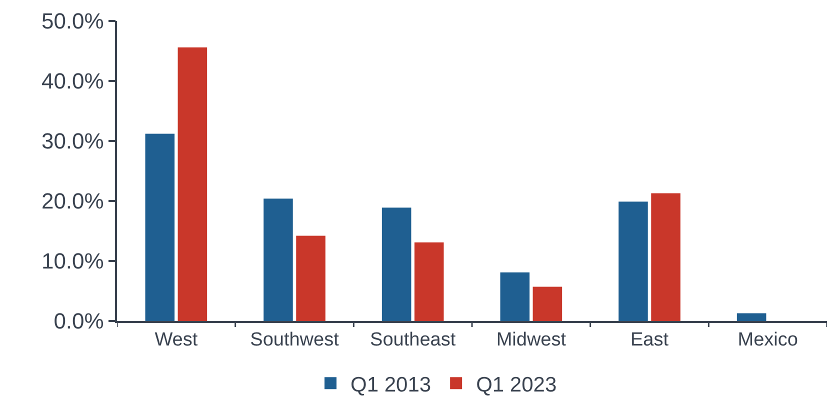  Describe the element at coordinates (531, 340) in the screenshot. I see `x-tick-label: Midwest` at that location.